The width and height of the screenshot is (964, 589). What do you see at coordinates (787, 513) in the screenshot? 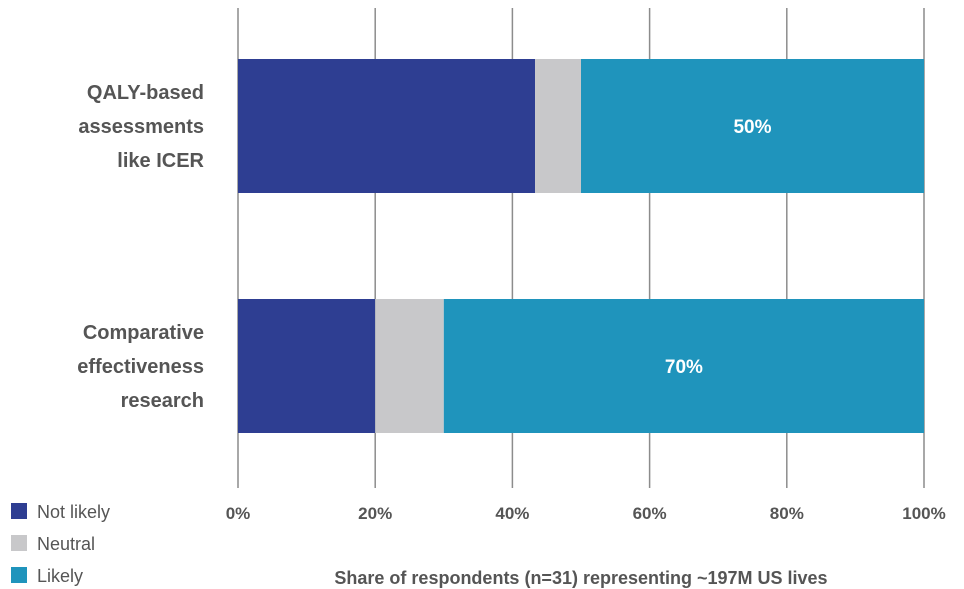
I see `x-tick-label-80: 80%` at bounding box center [787, 513].